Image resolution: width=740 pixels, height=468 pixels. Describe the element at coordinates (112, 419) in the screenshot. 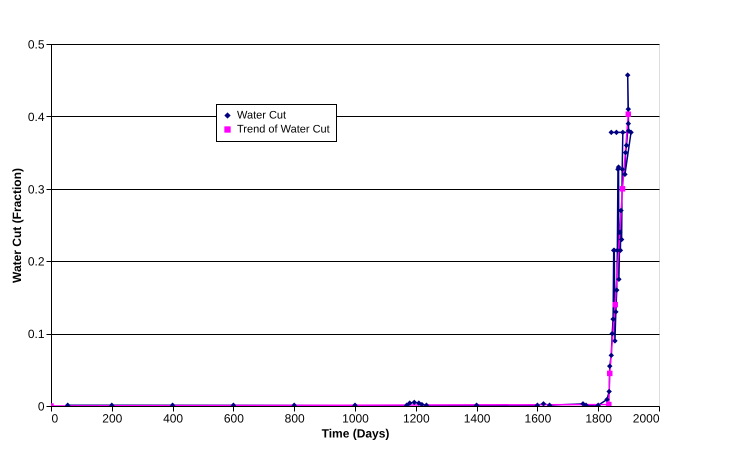

I see `x-tick-label: 200` at that location.